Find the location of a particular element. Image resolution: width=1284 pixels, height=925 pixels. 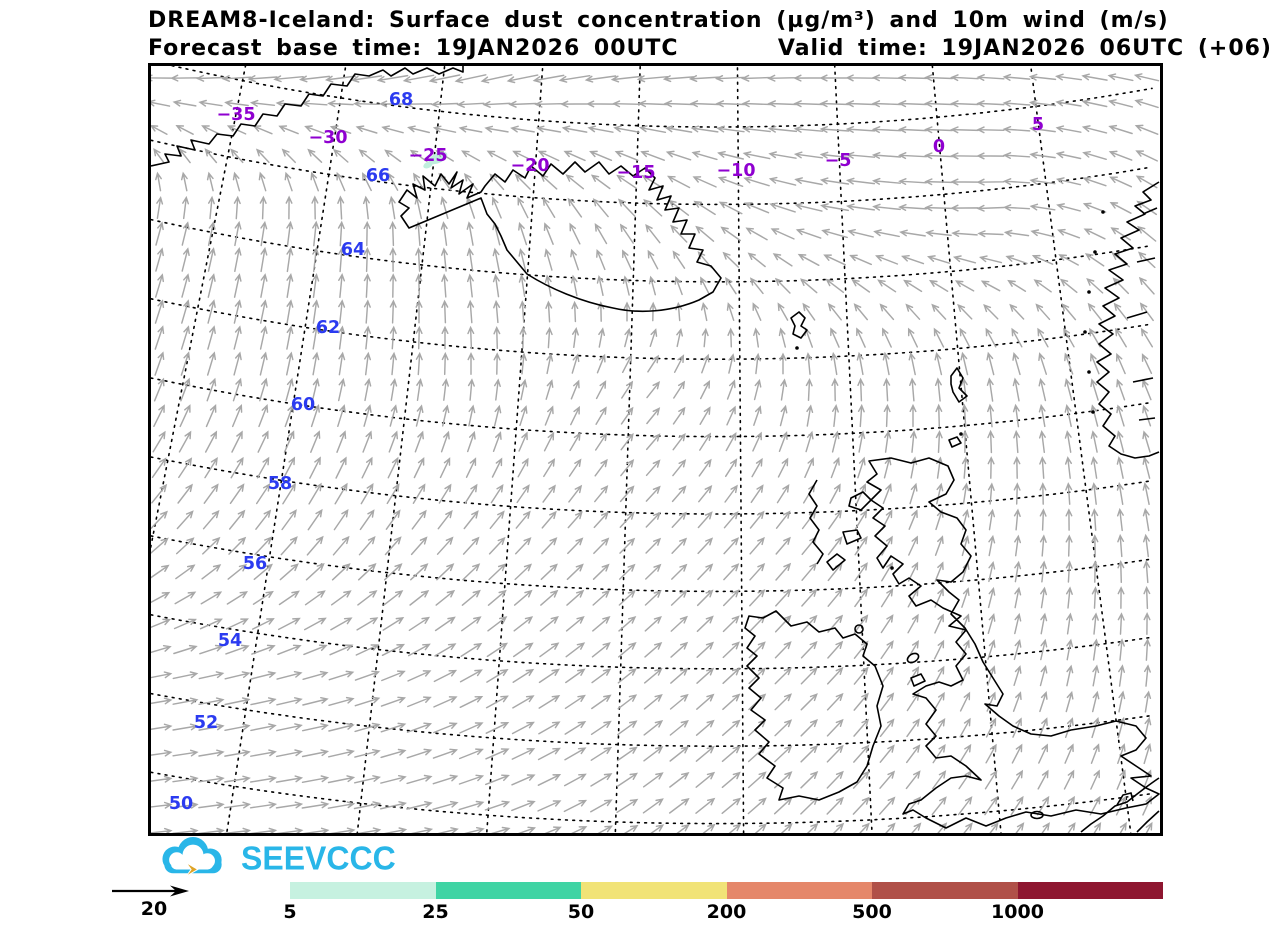

colorbar-boundary-label: 5 is located at coordinates (290, 912).